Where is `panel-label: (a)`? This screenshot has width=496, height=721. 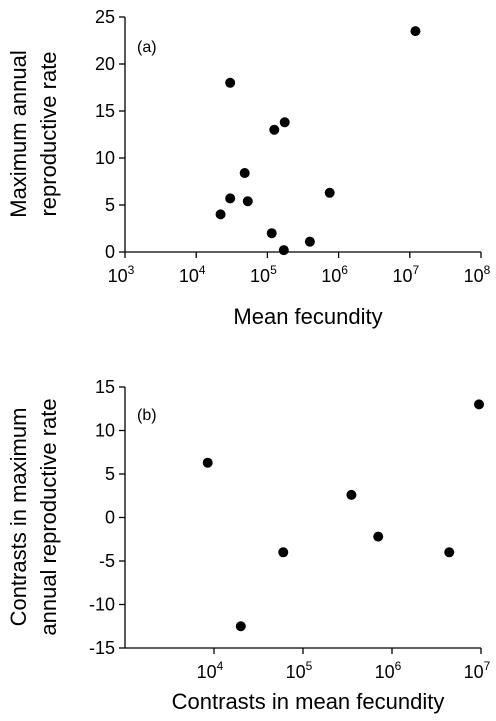 panel-label: (a) is located at coordinates (147, 47).